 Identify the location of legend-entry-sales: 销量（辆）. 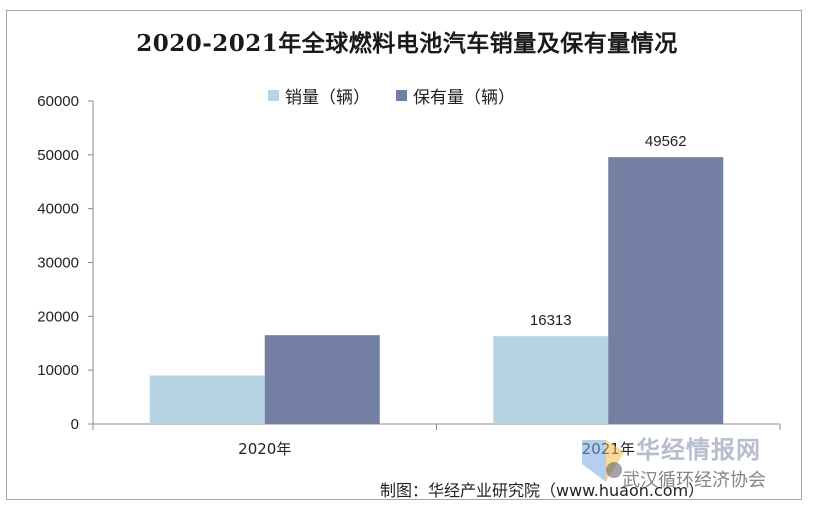
(319, 95).